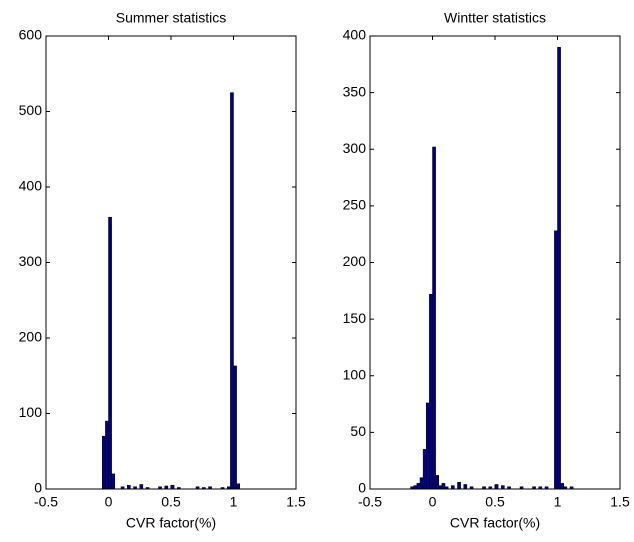 The height and width of the screenshot is (542, 634). What do you see at coordinates (495, 18) in the screenshot?
I see `chart-title: Wintter statistics` at bounding box center [495, 18].